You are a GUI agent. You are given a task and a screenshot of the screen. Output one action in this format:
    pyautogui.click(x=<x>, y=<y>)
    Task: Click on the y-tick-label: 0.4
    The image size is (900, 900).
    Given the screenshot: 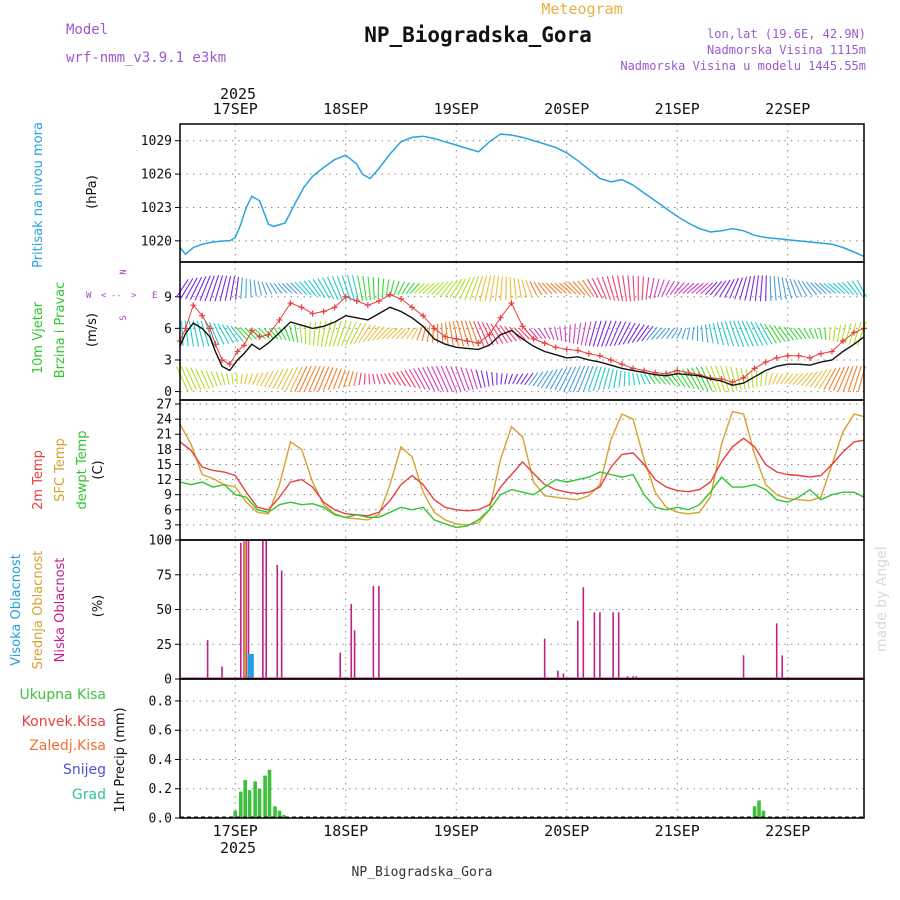 What is the action you would take?
    pyautogui.click(x=161, y=760)
    